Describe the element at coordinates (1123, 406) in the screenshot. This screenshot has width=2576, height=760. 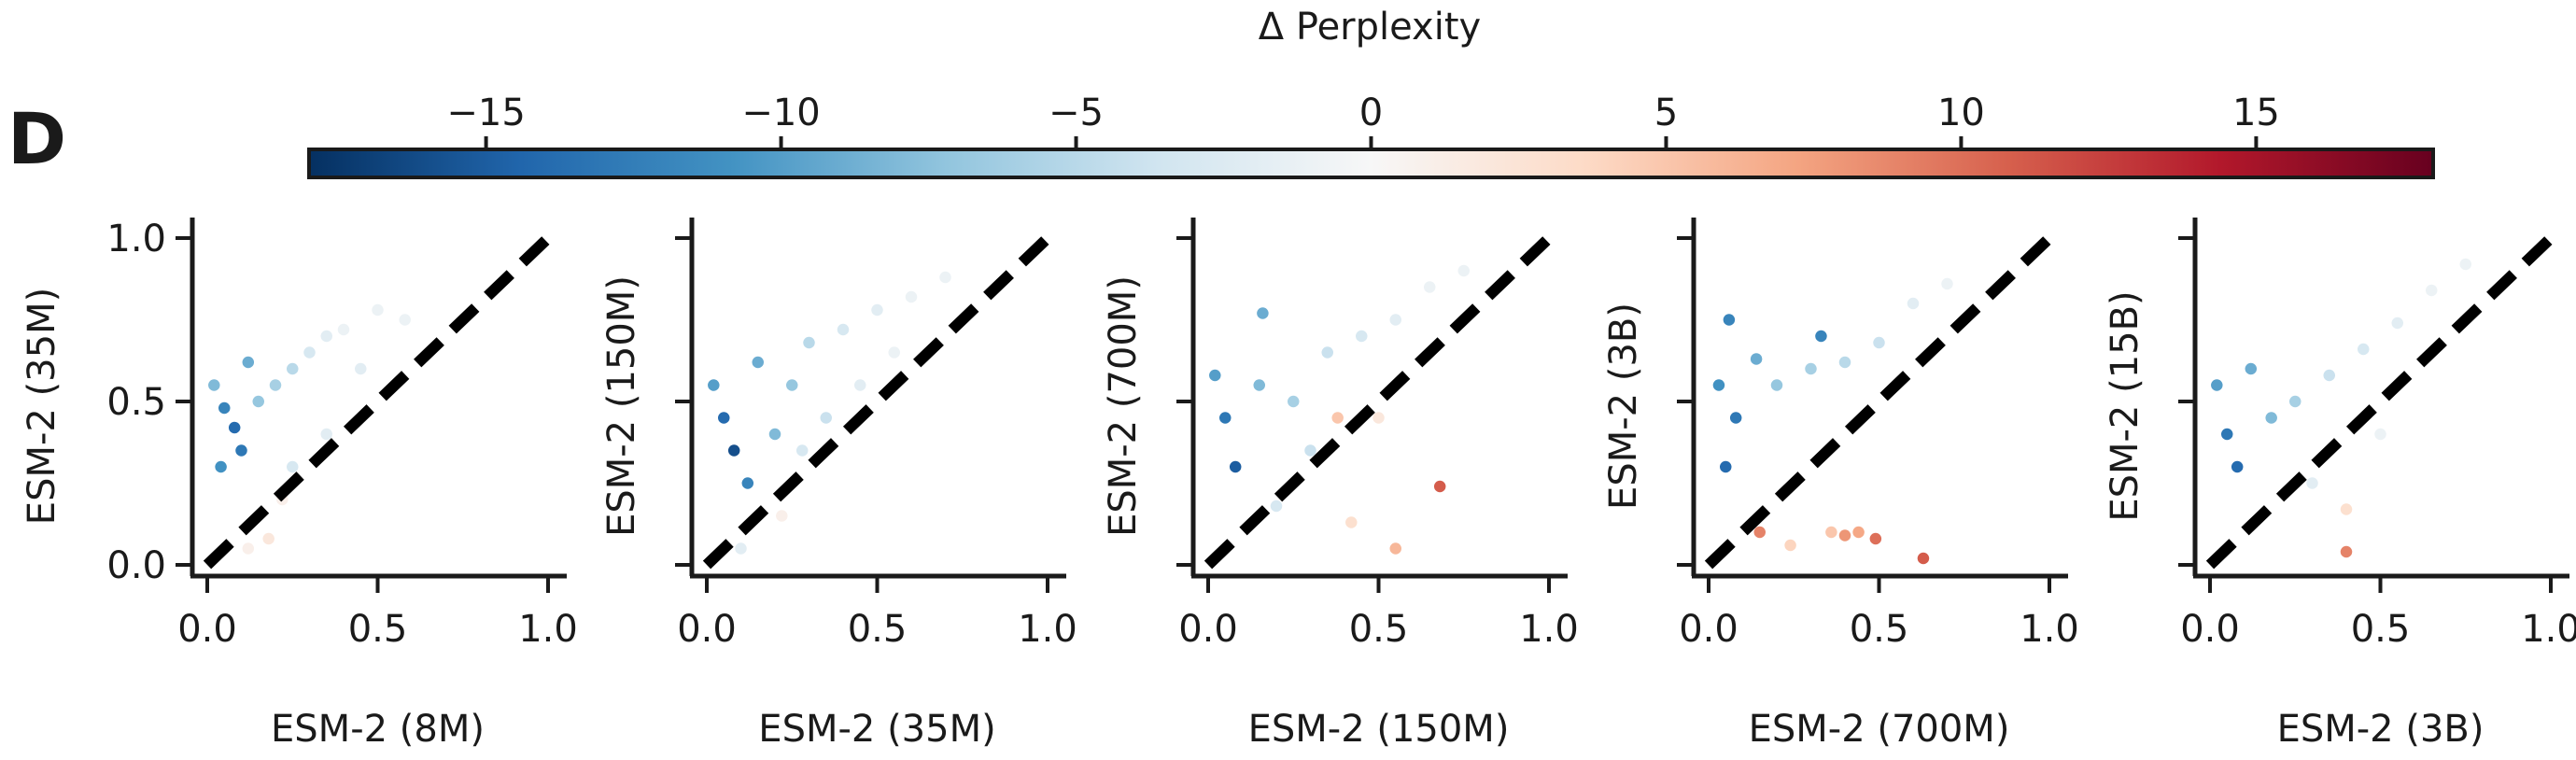
I see `y-axis-label: ESM-2 (700M)` at that location.